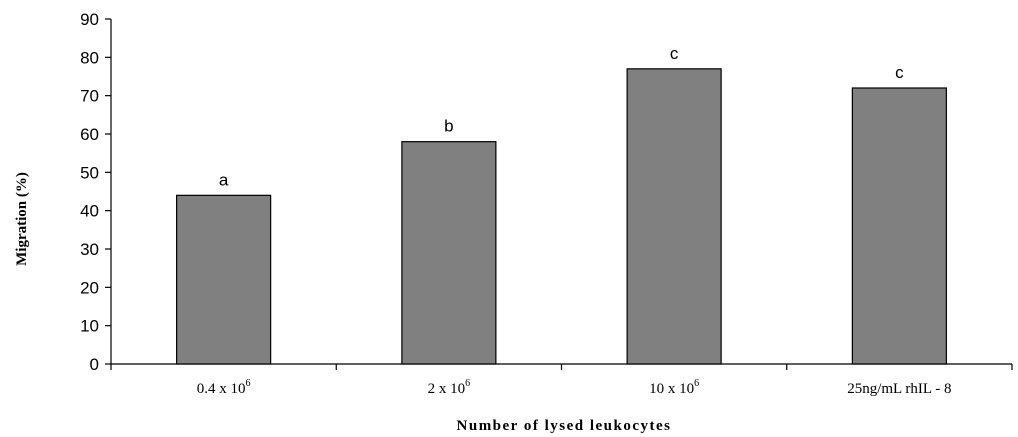  Describe the element at coordinates (96, 192) in the screenshot. I see `y-axis: 0 10 20 30 40 50 60 70 80 90` at that location.